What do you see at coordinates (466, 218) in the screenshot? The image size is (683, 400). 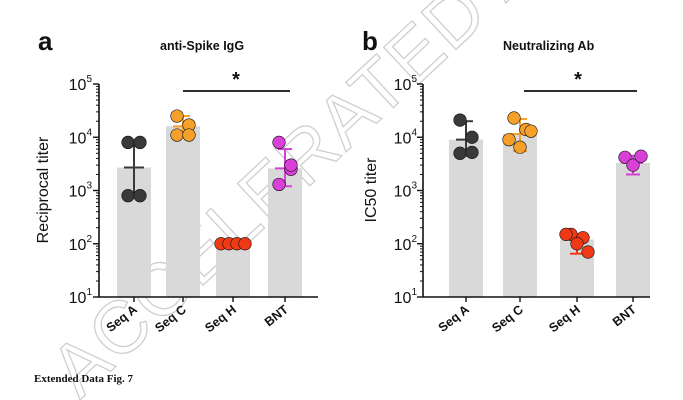 I see `bar-seq-a` at bounding box center [466, 218].